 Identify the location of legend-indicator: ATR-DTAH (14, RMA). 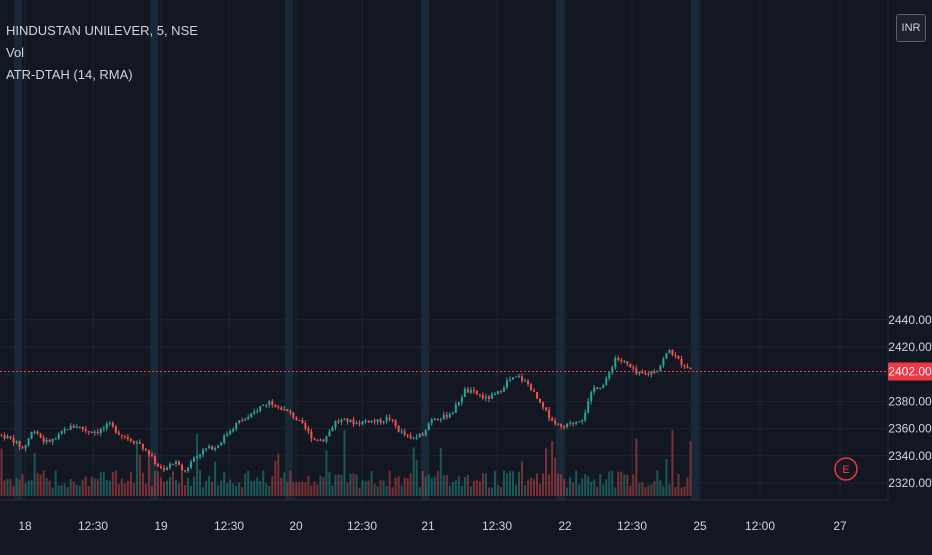
(69, 74).